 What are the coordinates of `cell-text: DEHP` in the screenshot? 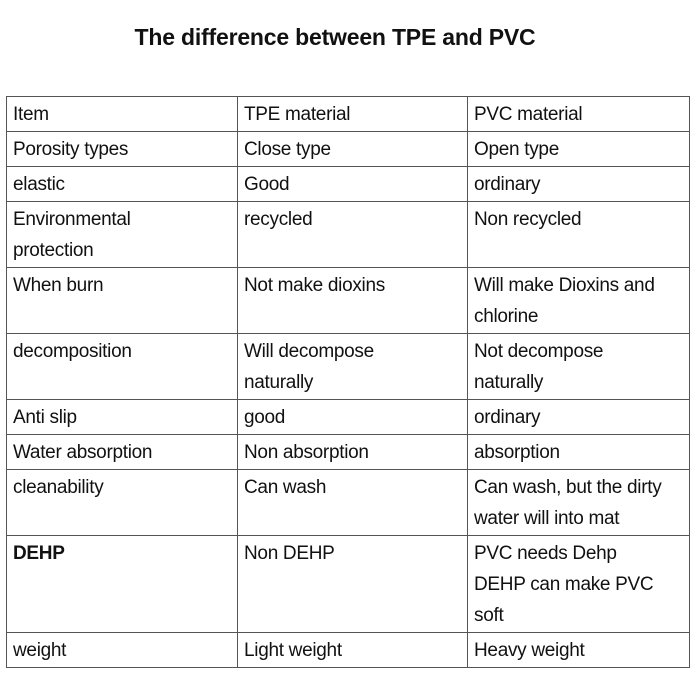 It's located at (39, 553).